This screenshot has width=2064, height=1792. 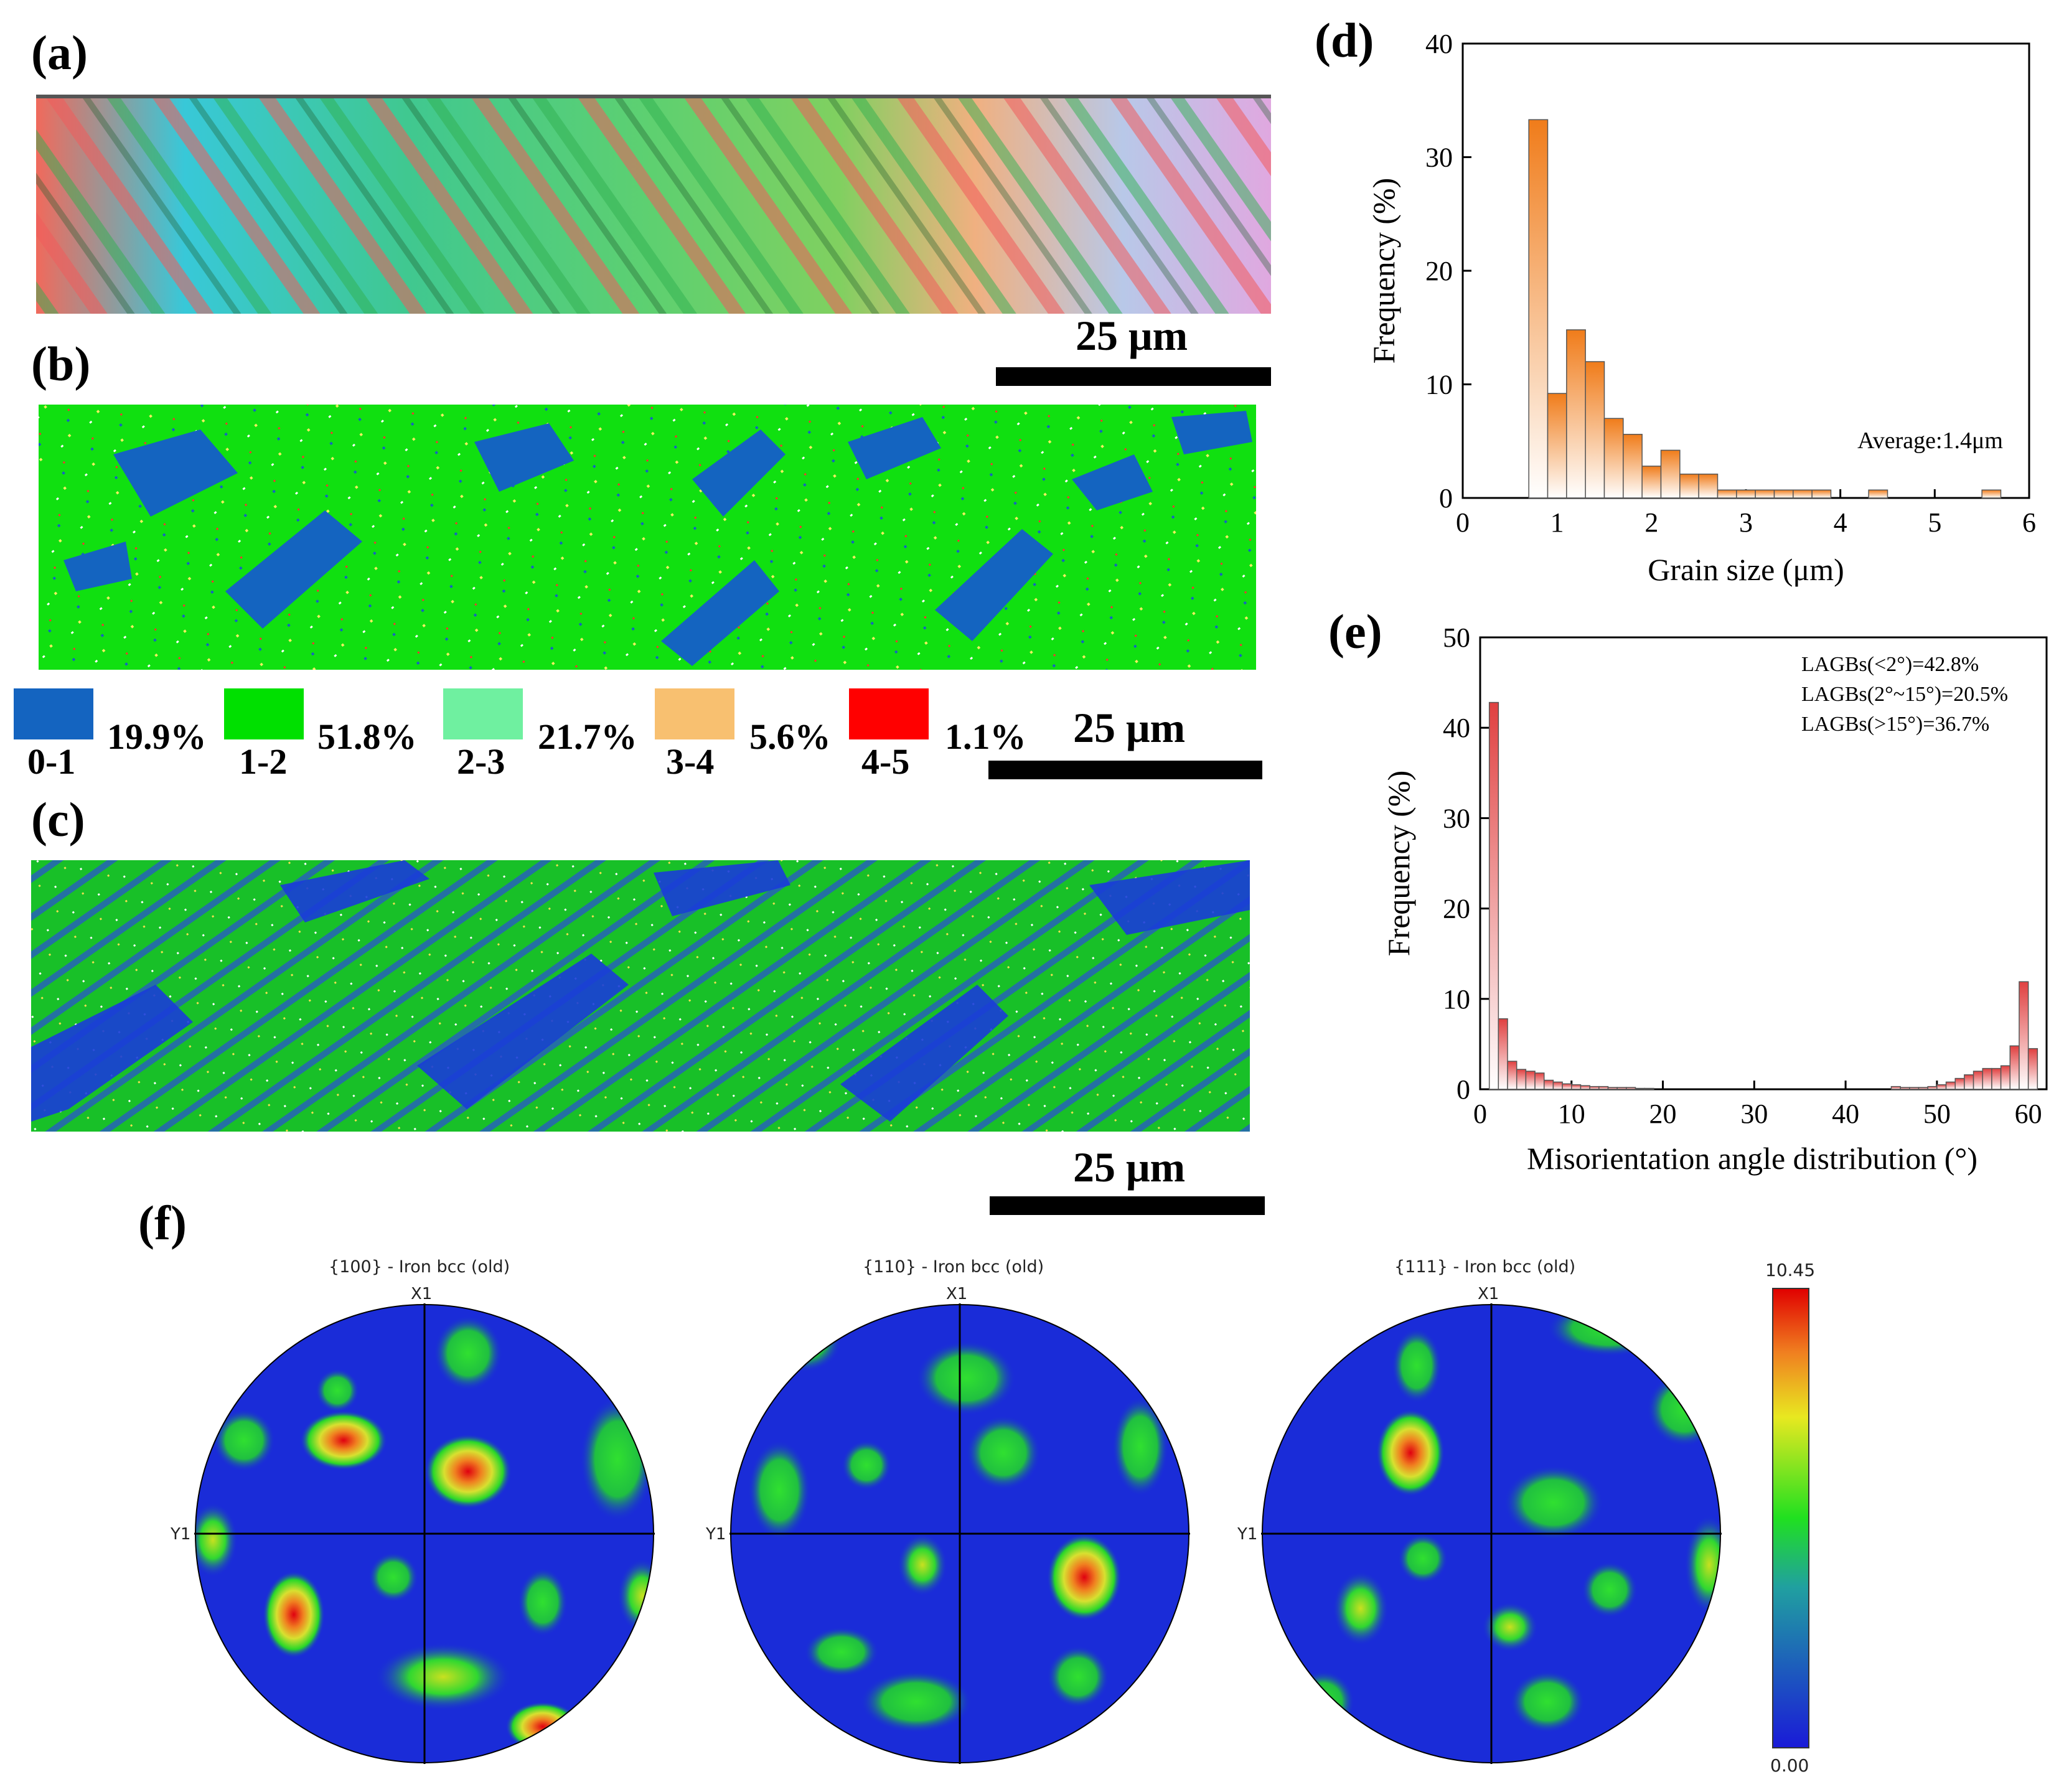 What do you see at coordinates (640, 996) in the screenshot?
I see `kam-map-continuous` at bounding box center [640, 996].